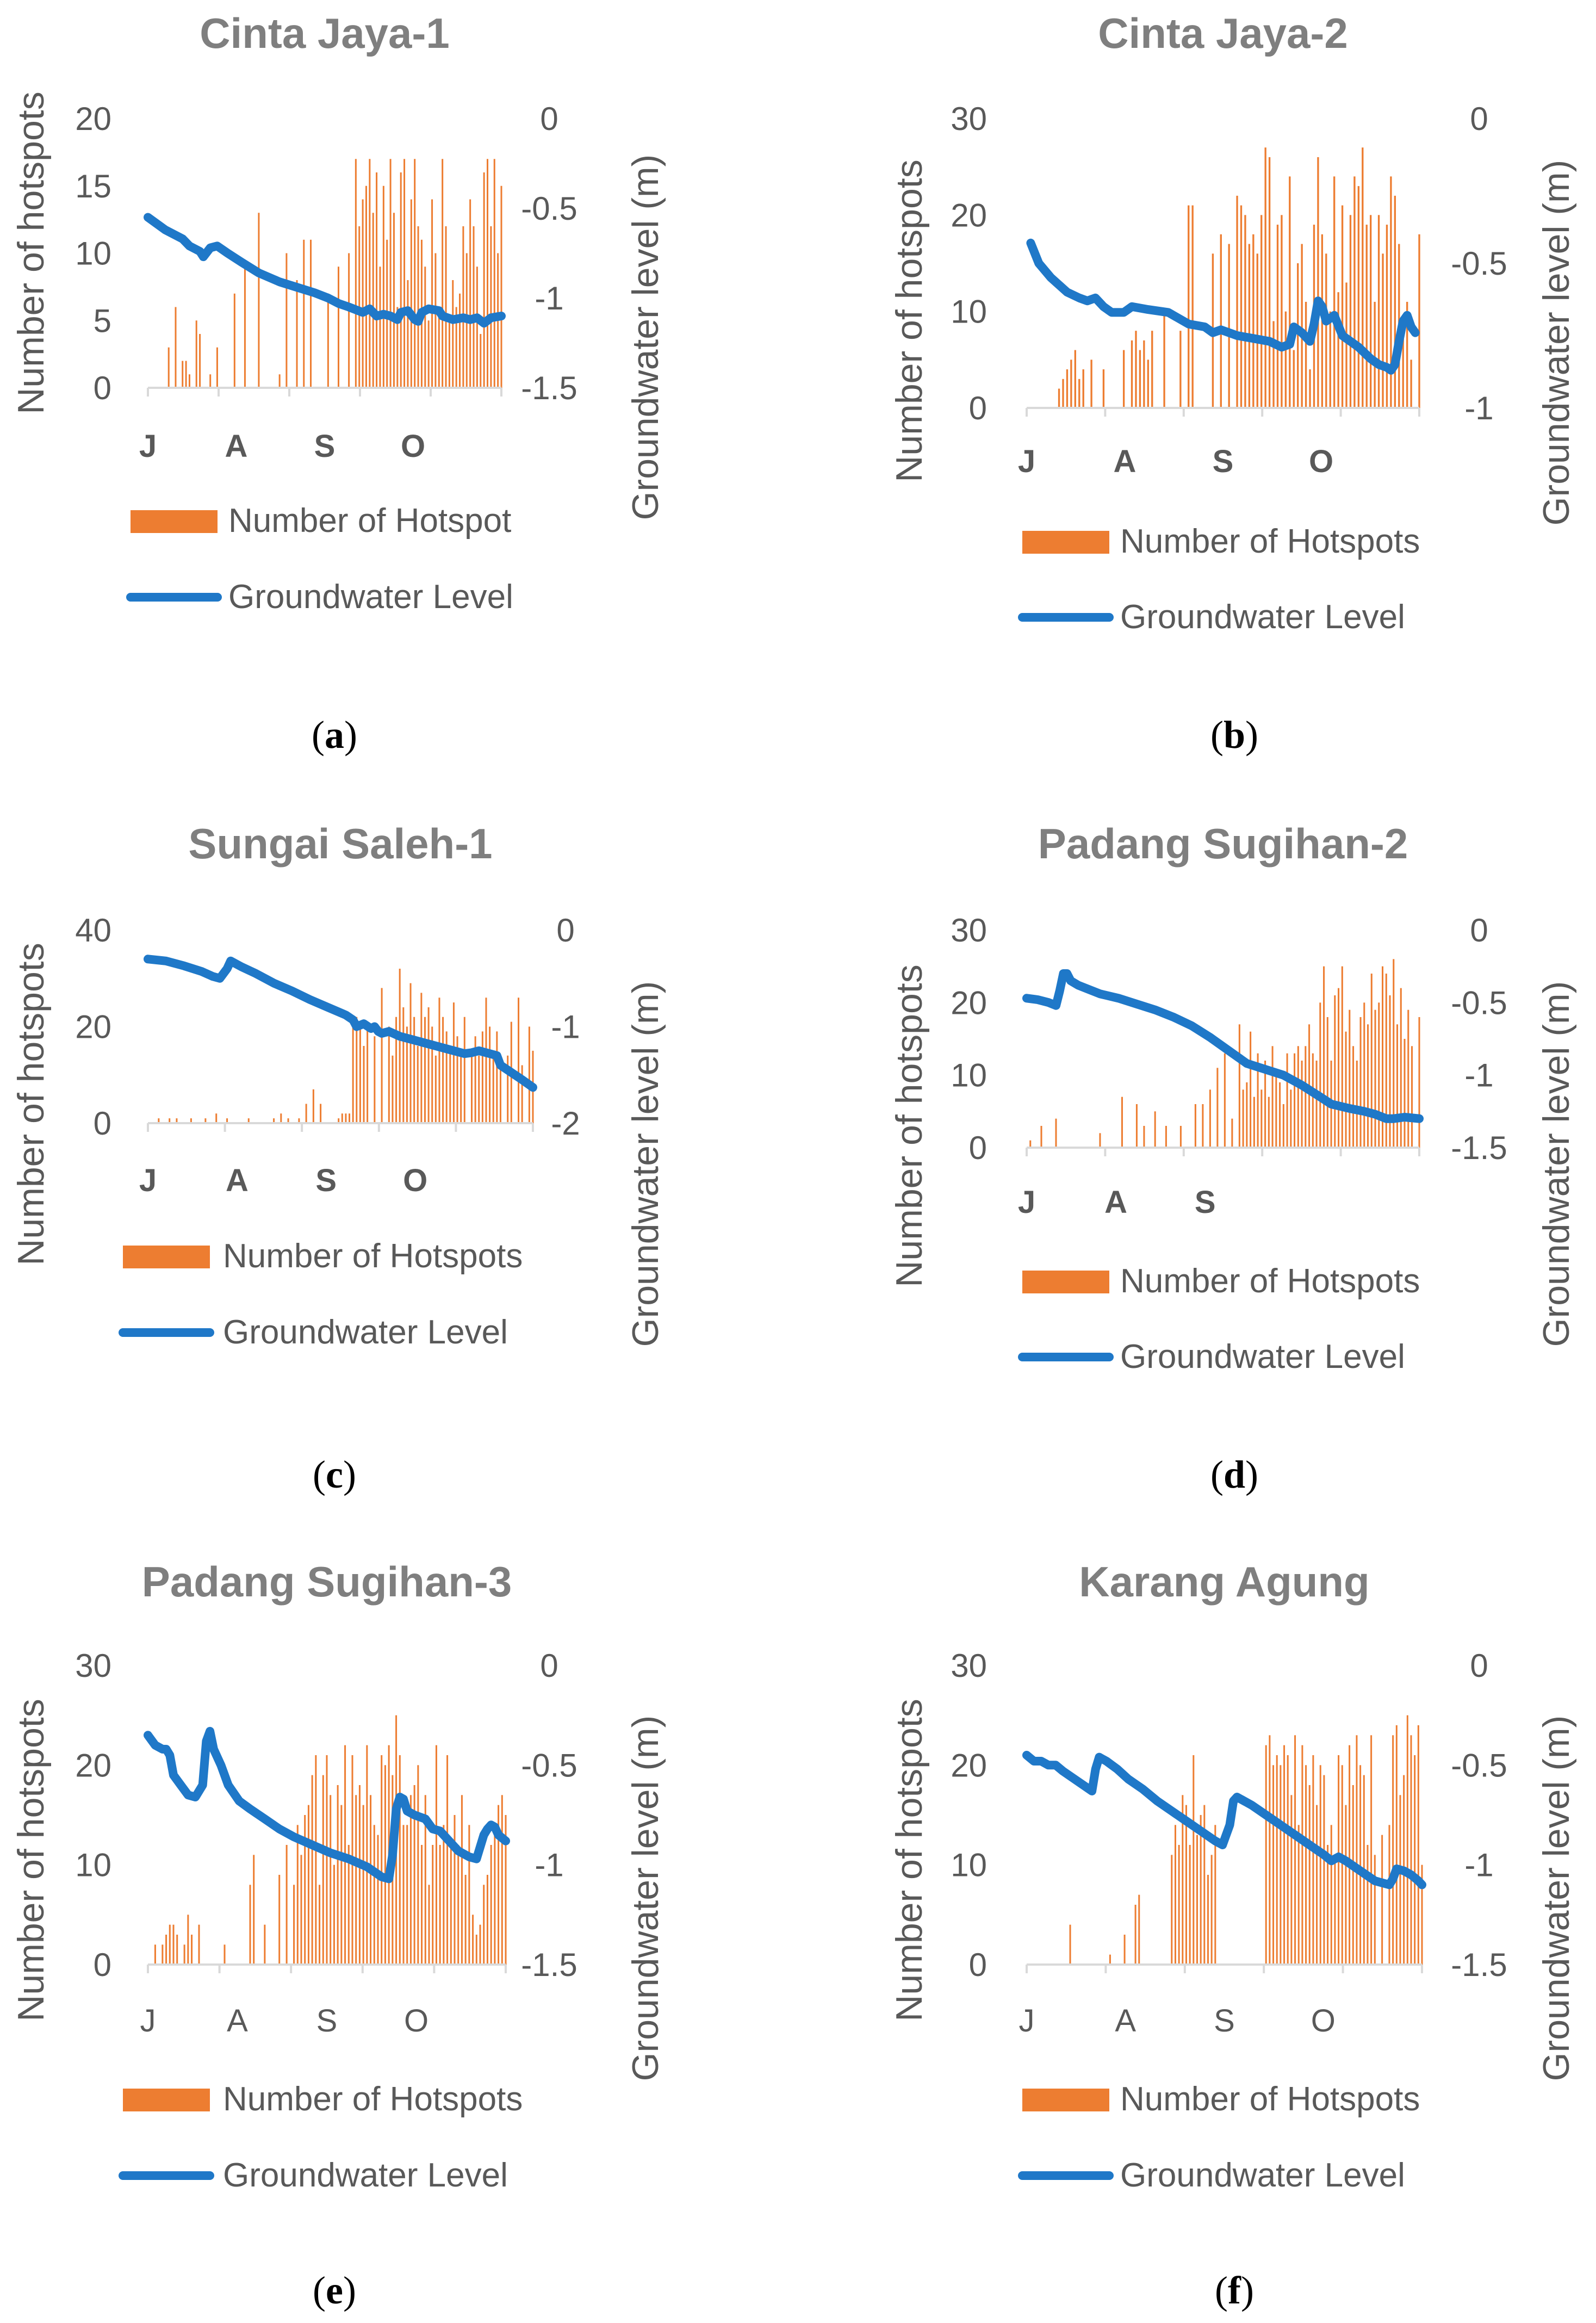  I want to click on legend-label-hotspots-d: Number of Hotspots, so click(1270, 1281).